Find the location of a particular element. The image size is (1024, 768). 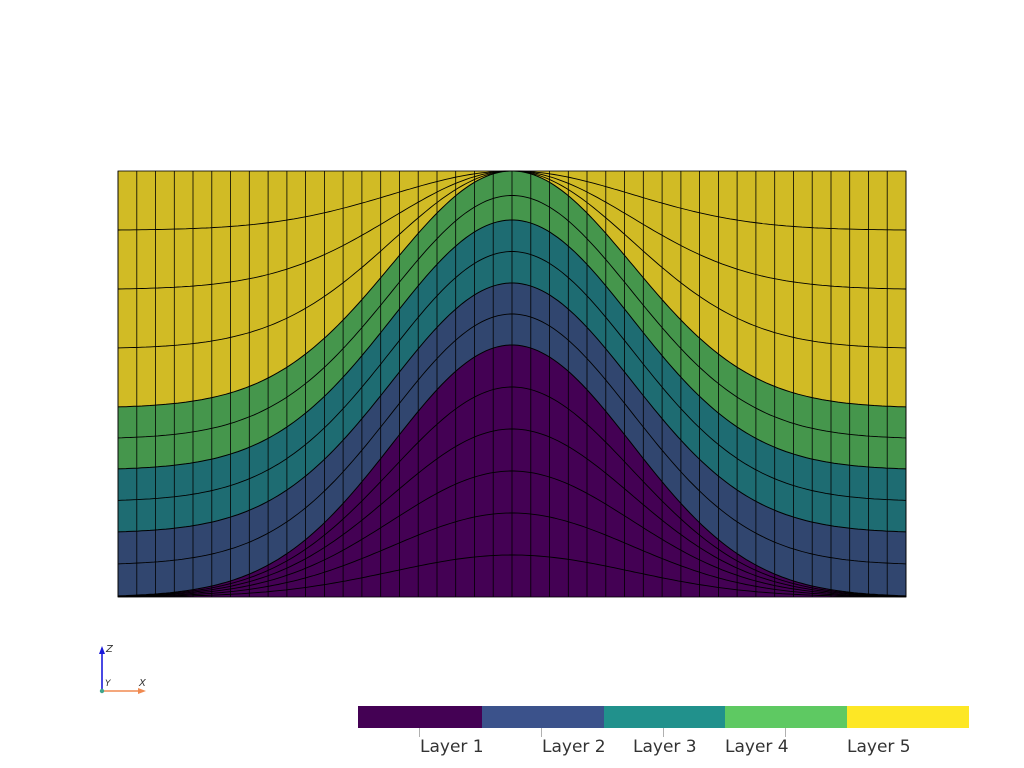

orientation-axes: Z Y X is located at coordinates (123, 670).